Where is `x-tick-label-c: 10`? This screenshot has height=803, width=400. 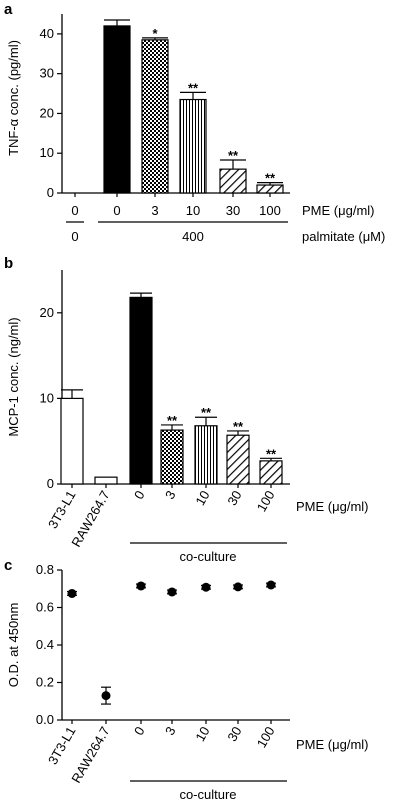
x-tick-label-c: 10 is located at coordinates (202, 734).